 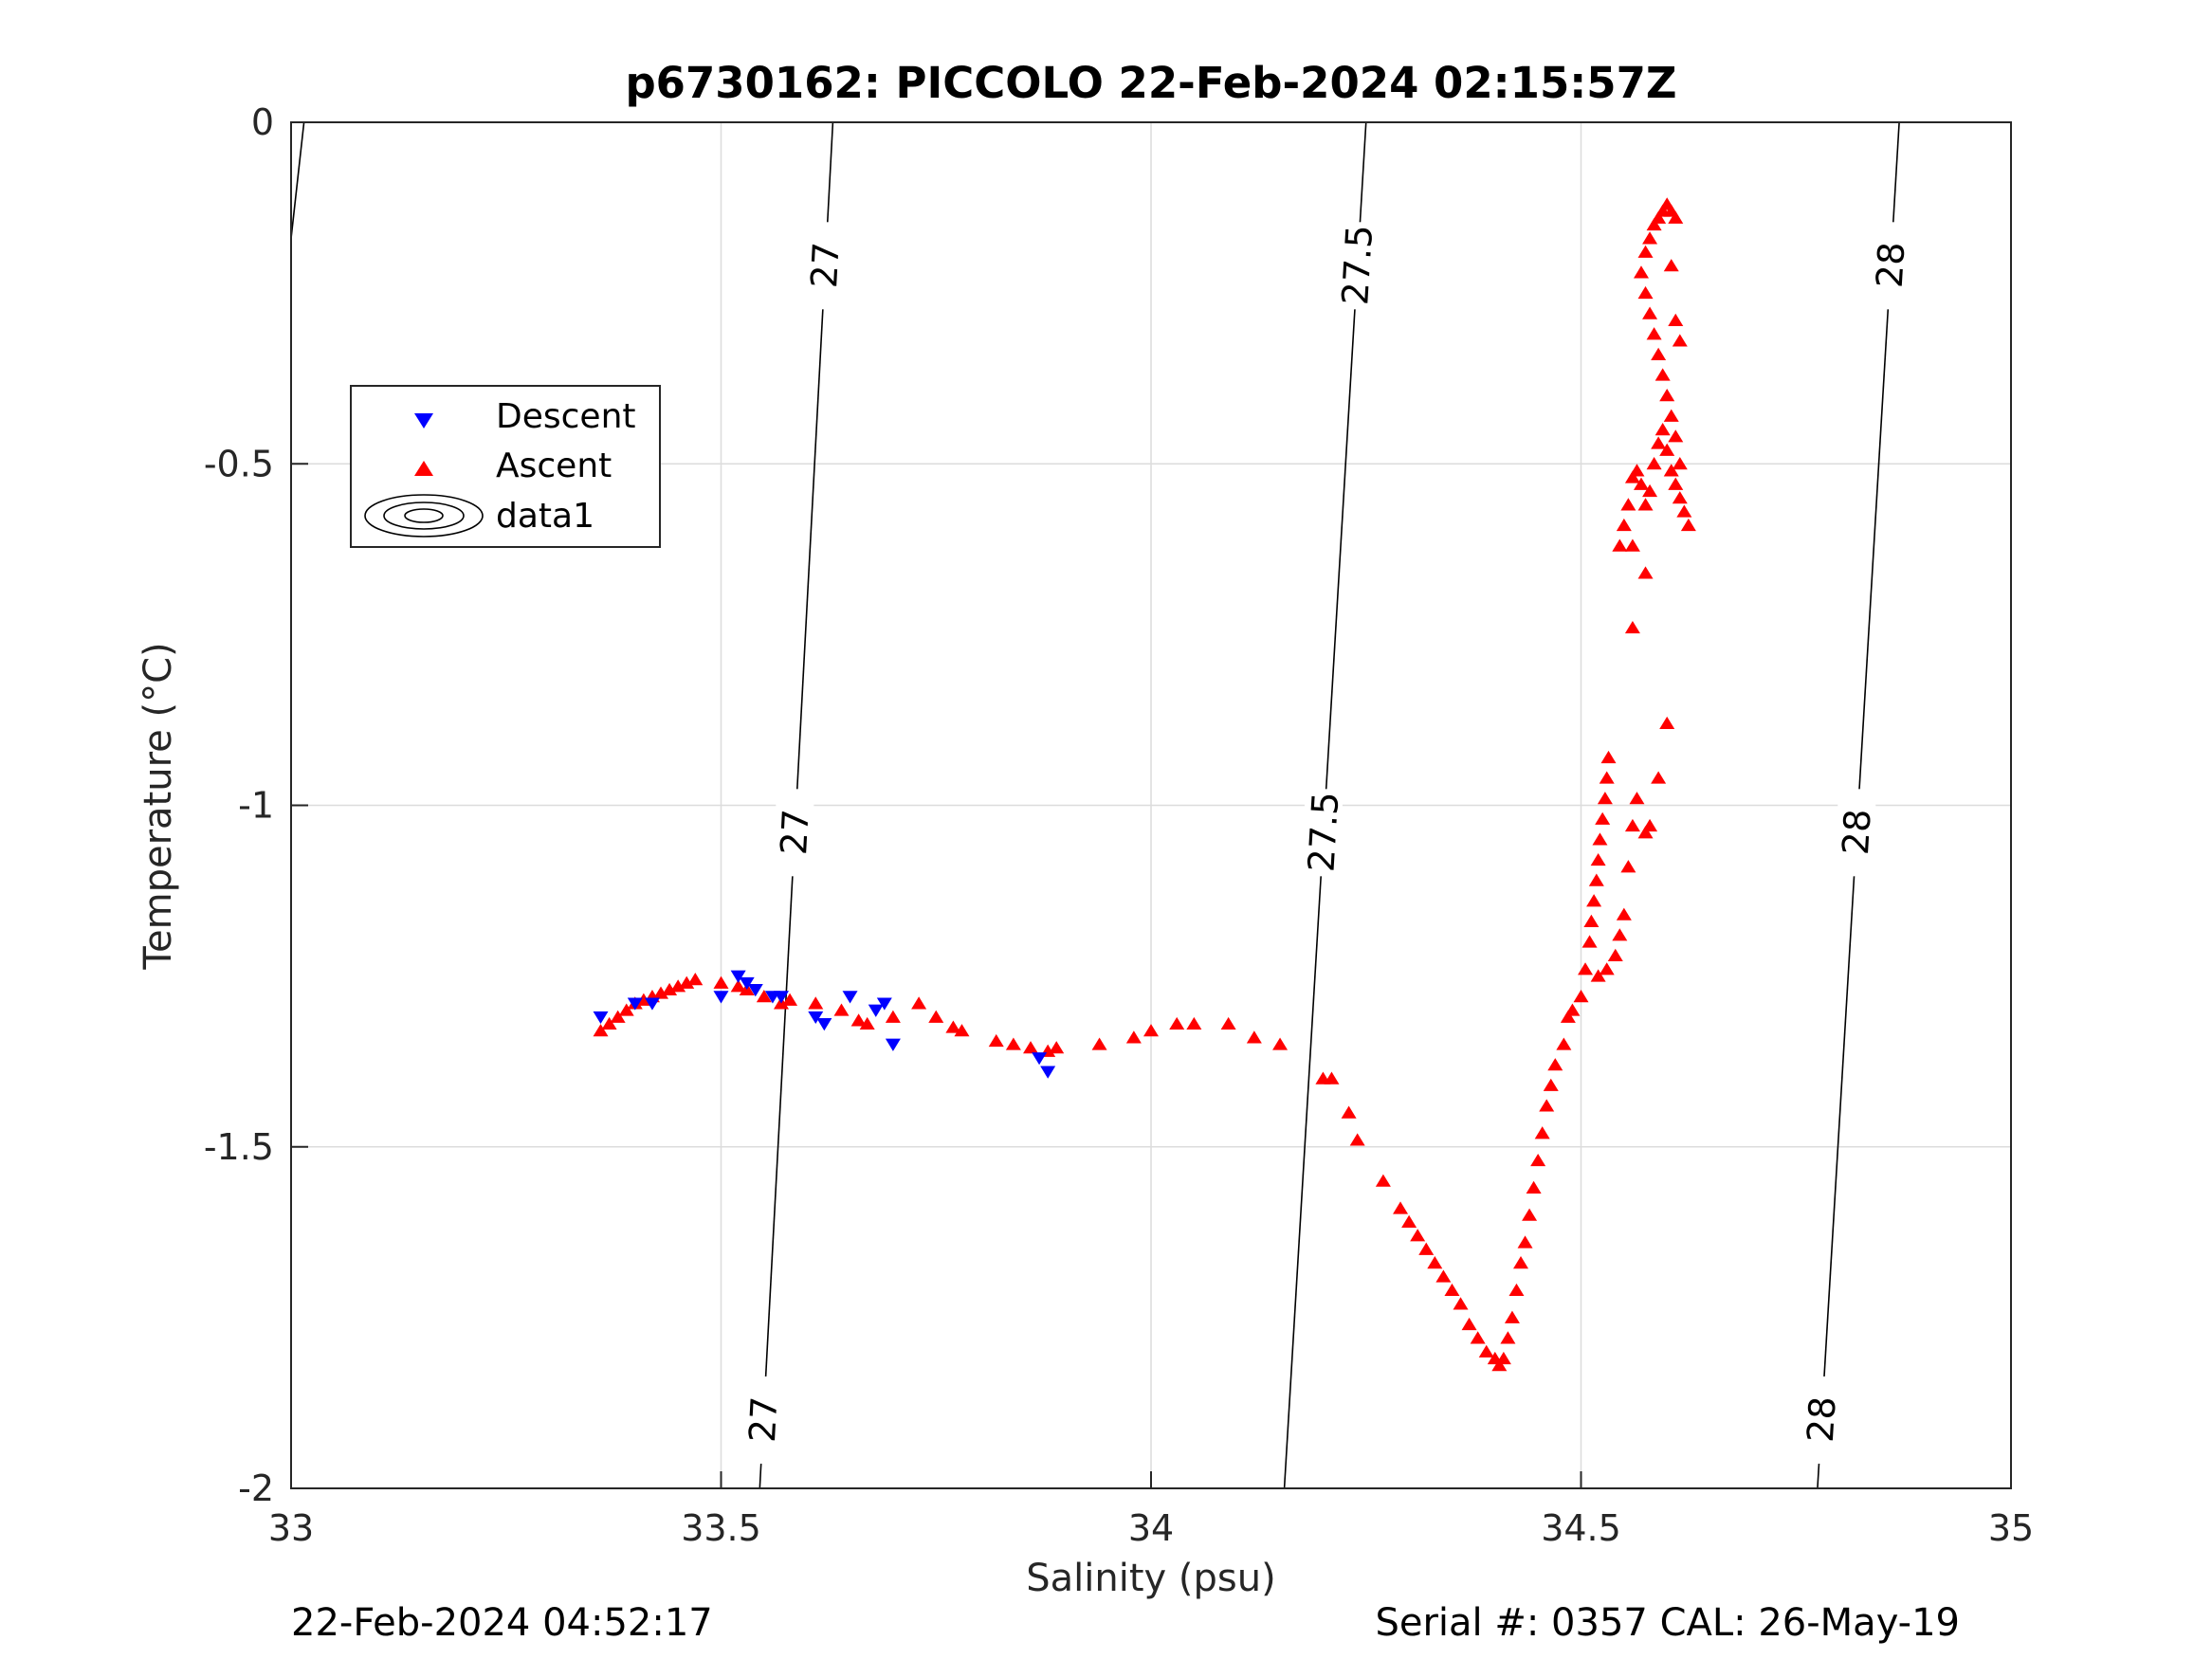 I want to click on legend-label-ascent: Ascent, so click(x=554, y=466).